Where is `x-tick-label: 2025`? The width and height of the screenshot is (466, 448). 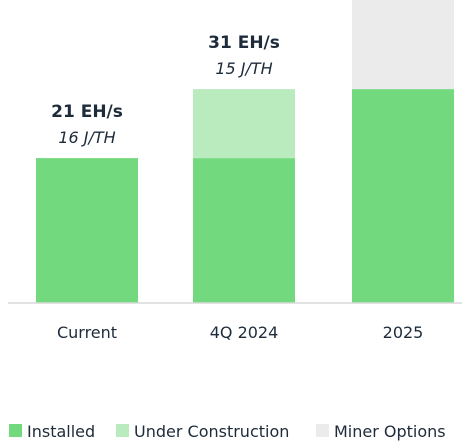 x-tick-label: 2025 is located at coordinates (403, 332).